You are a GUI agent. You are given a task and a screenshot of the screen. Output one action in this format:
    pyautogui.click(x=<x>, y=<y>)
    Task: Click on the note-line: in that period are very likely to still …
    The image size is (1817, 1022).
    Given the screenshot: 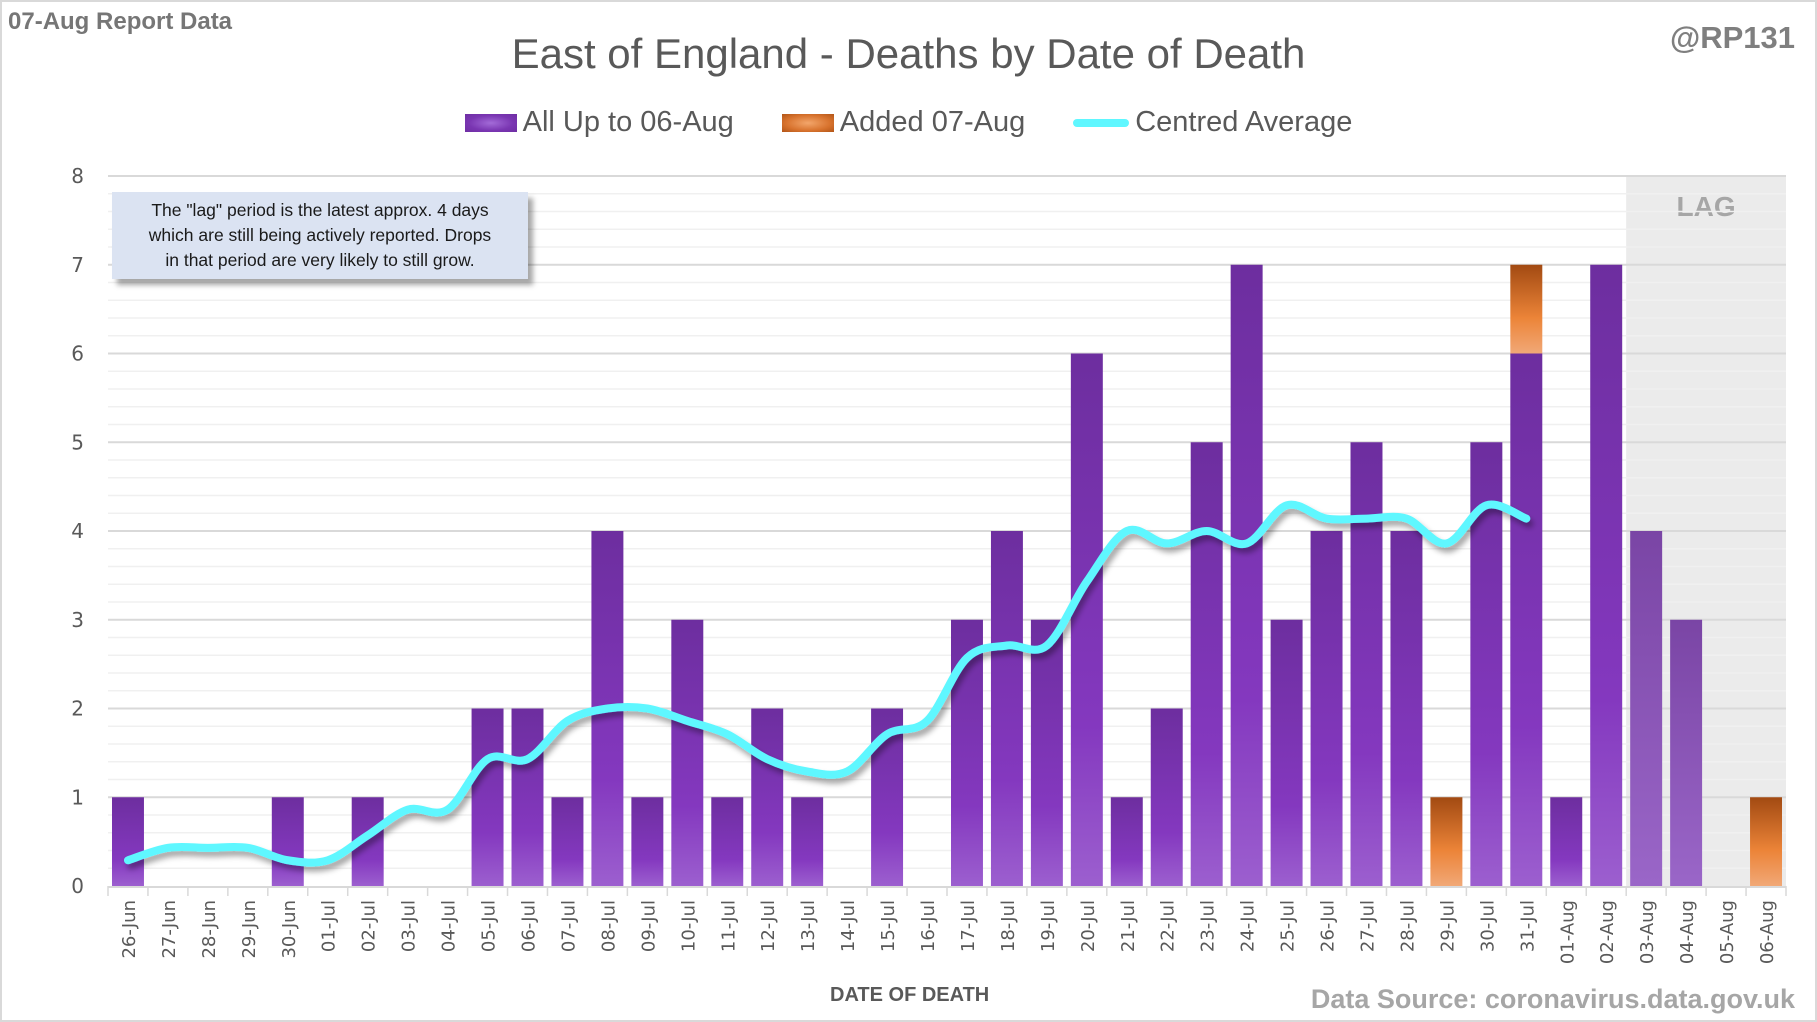 What is the action you would take?
    pyautogui.click(x=320, y=260)
    